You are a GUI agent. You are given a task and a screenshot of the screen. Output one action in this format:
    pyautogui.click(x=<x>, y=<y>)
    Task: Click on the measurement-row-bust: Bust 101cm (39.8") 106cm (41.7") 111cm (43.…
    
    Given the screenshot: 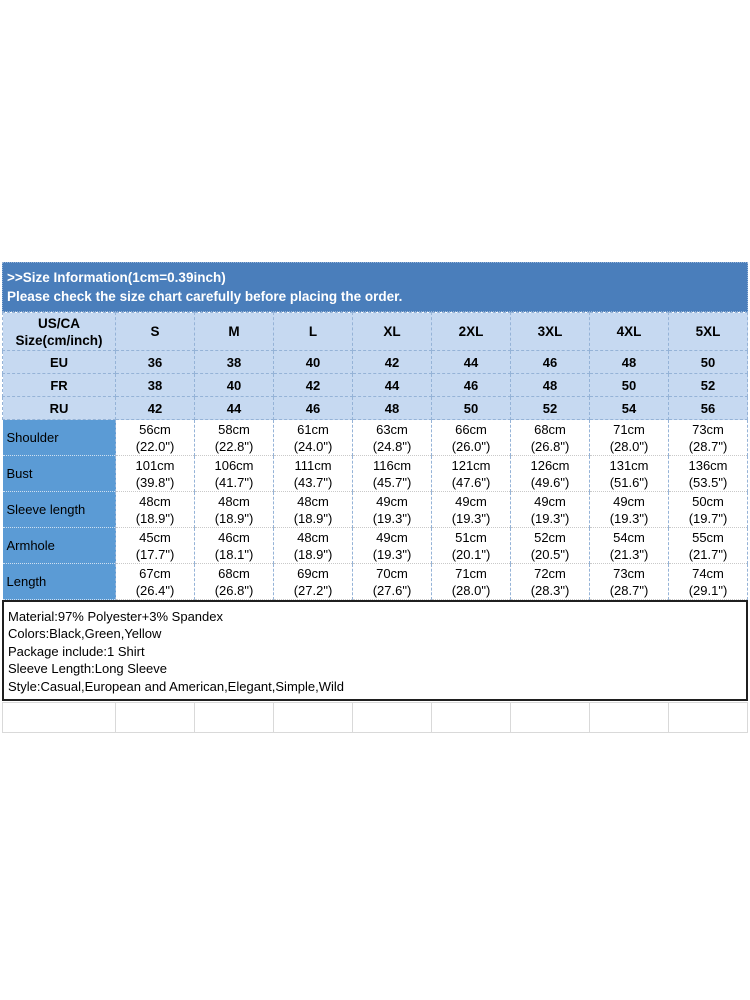 What is the action you would take?
    pyautogui.click(x=375, y=473)
    